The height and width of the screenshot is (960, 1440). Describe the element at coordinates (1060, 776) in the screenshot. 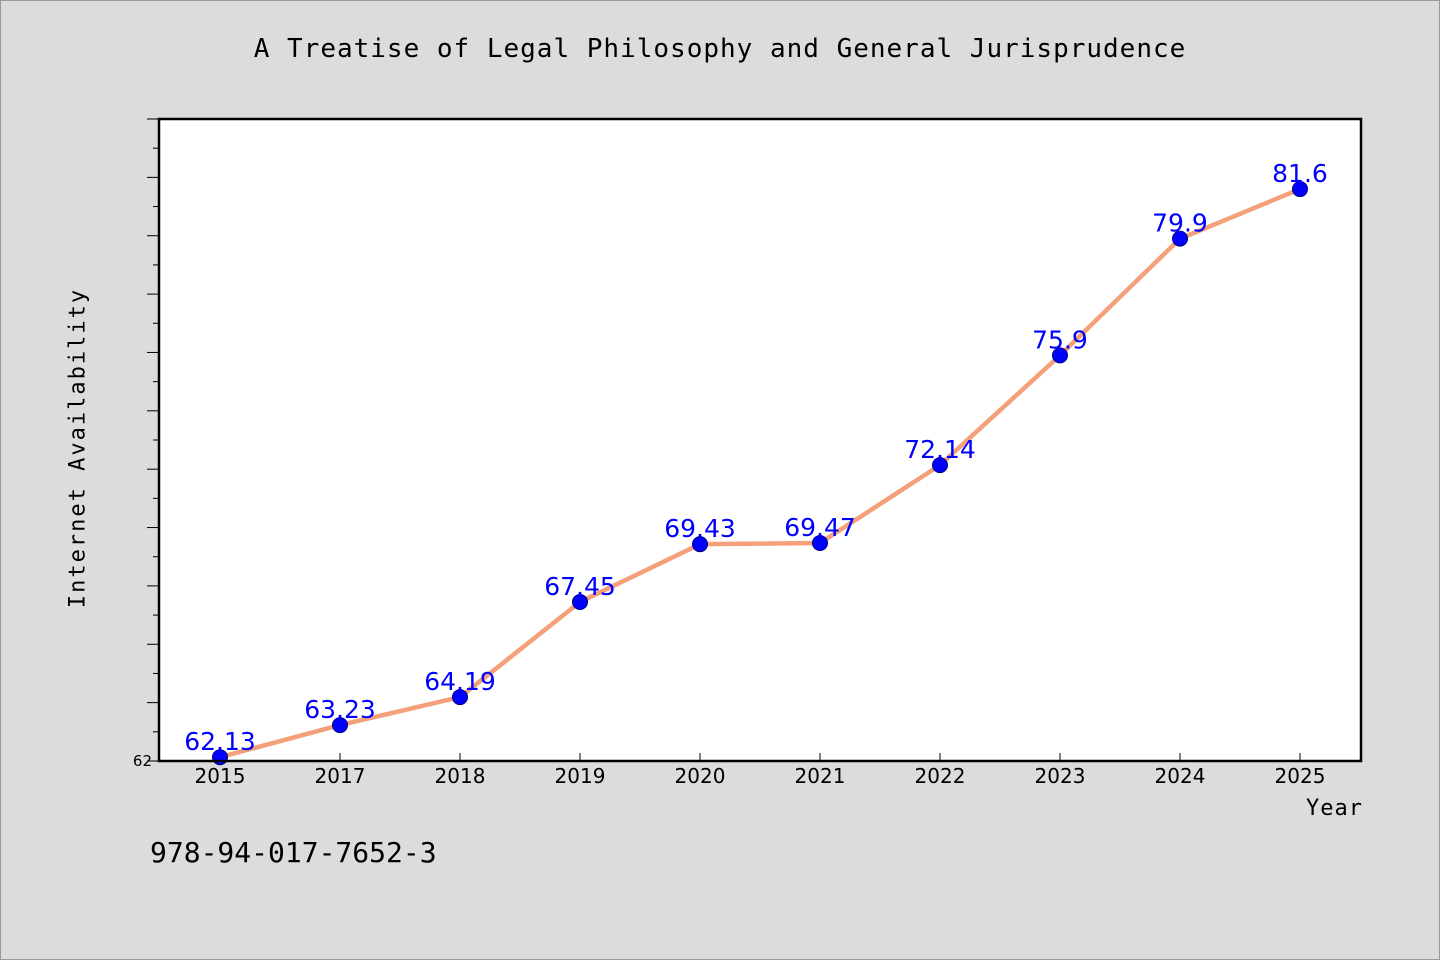

I see `x-tick-label: 2023` at that location.